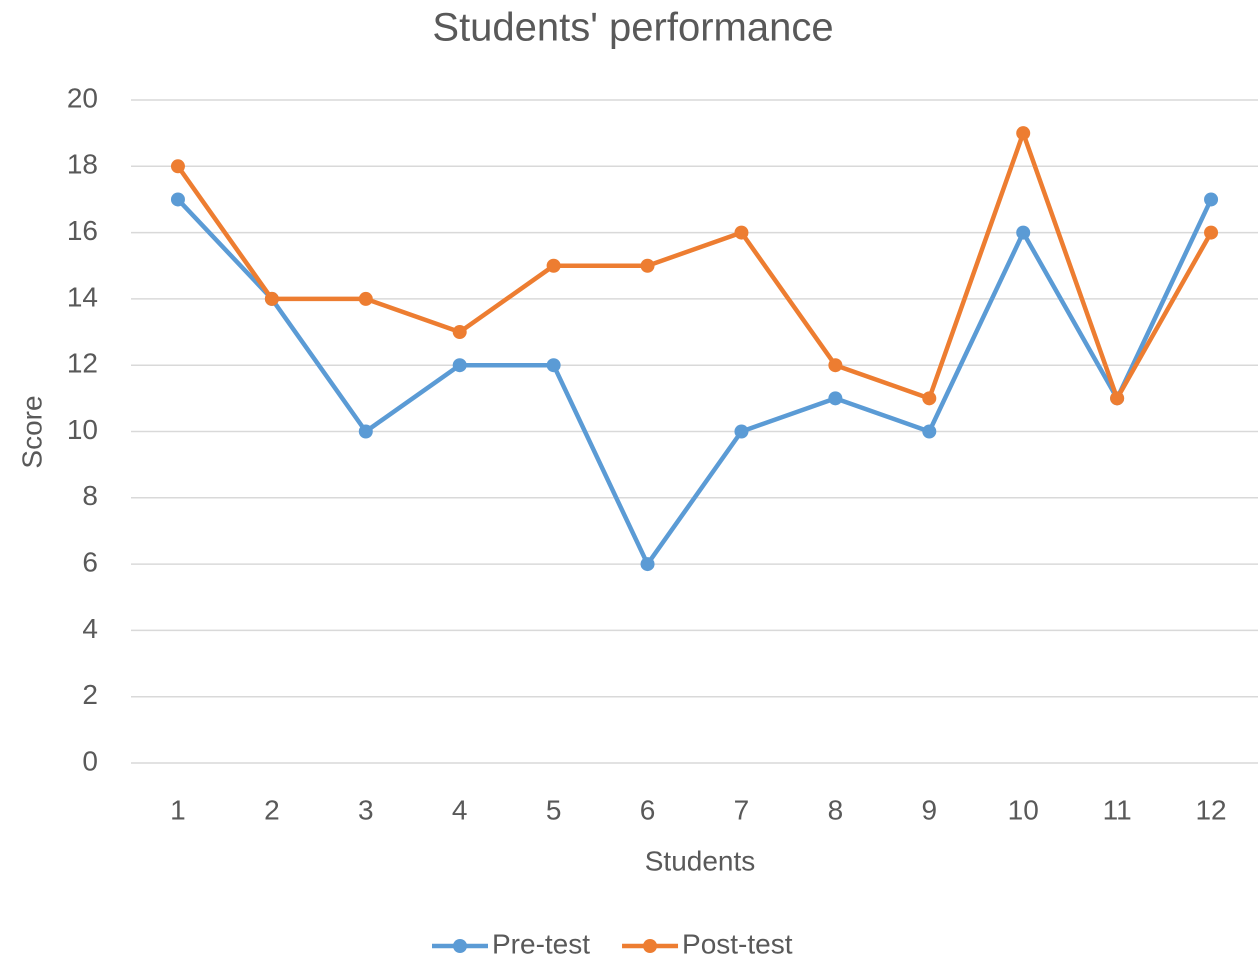 The image size is (1260, 968). I want to click on x-tick-label: 7, so click(742, 809).